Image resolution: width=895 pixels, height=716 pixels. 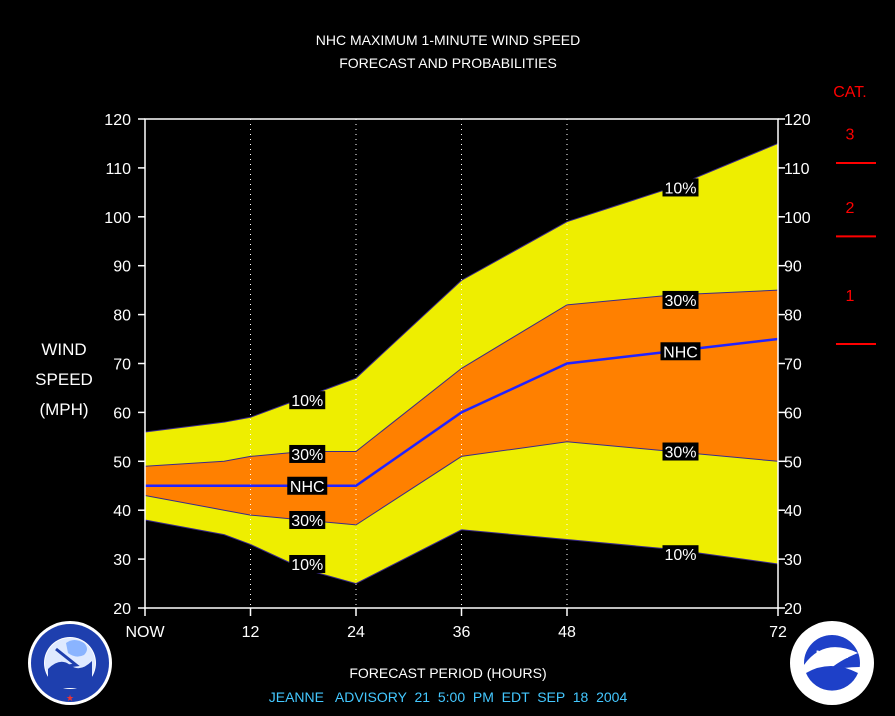 What do you see at coordinates (122, 462) in the screenshot?
I see `y-tick-label: 50` at bounding box center [122, 462].